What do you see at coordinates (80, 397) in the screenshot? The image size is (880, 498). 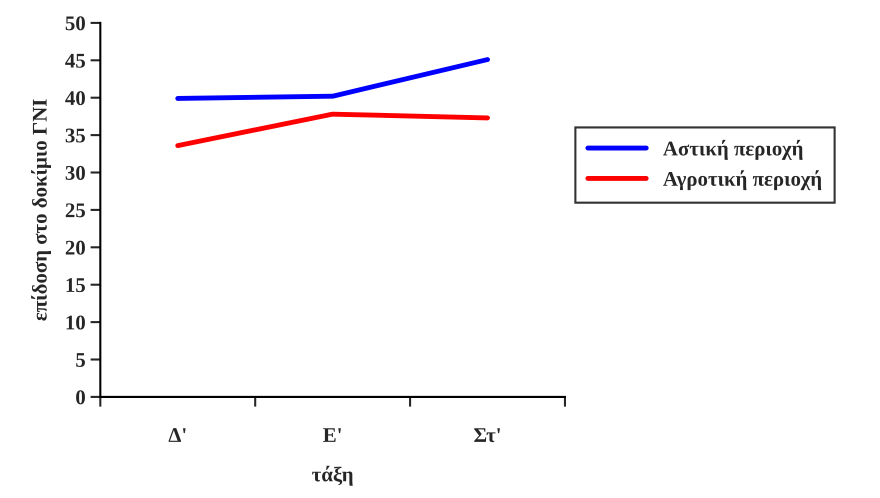 I see `y-tick-label: 0` at bounding box center [80, 397].